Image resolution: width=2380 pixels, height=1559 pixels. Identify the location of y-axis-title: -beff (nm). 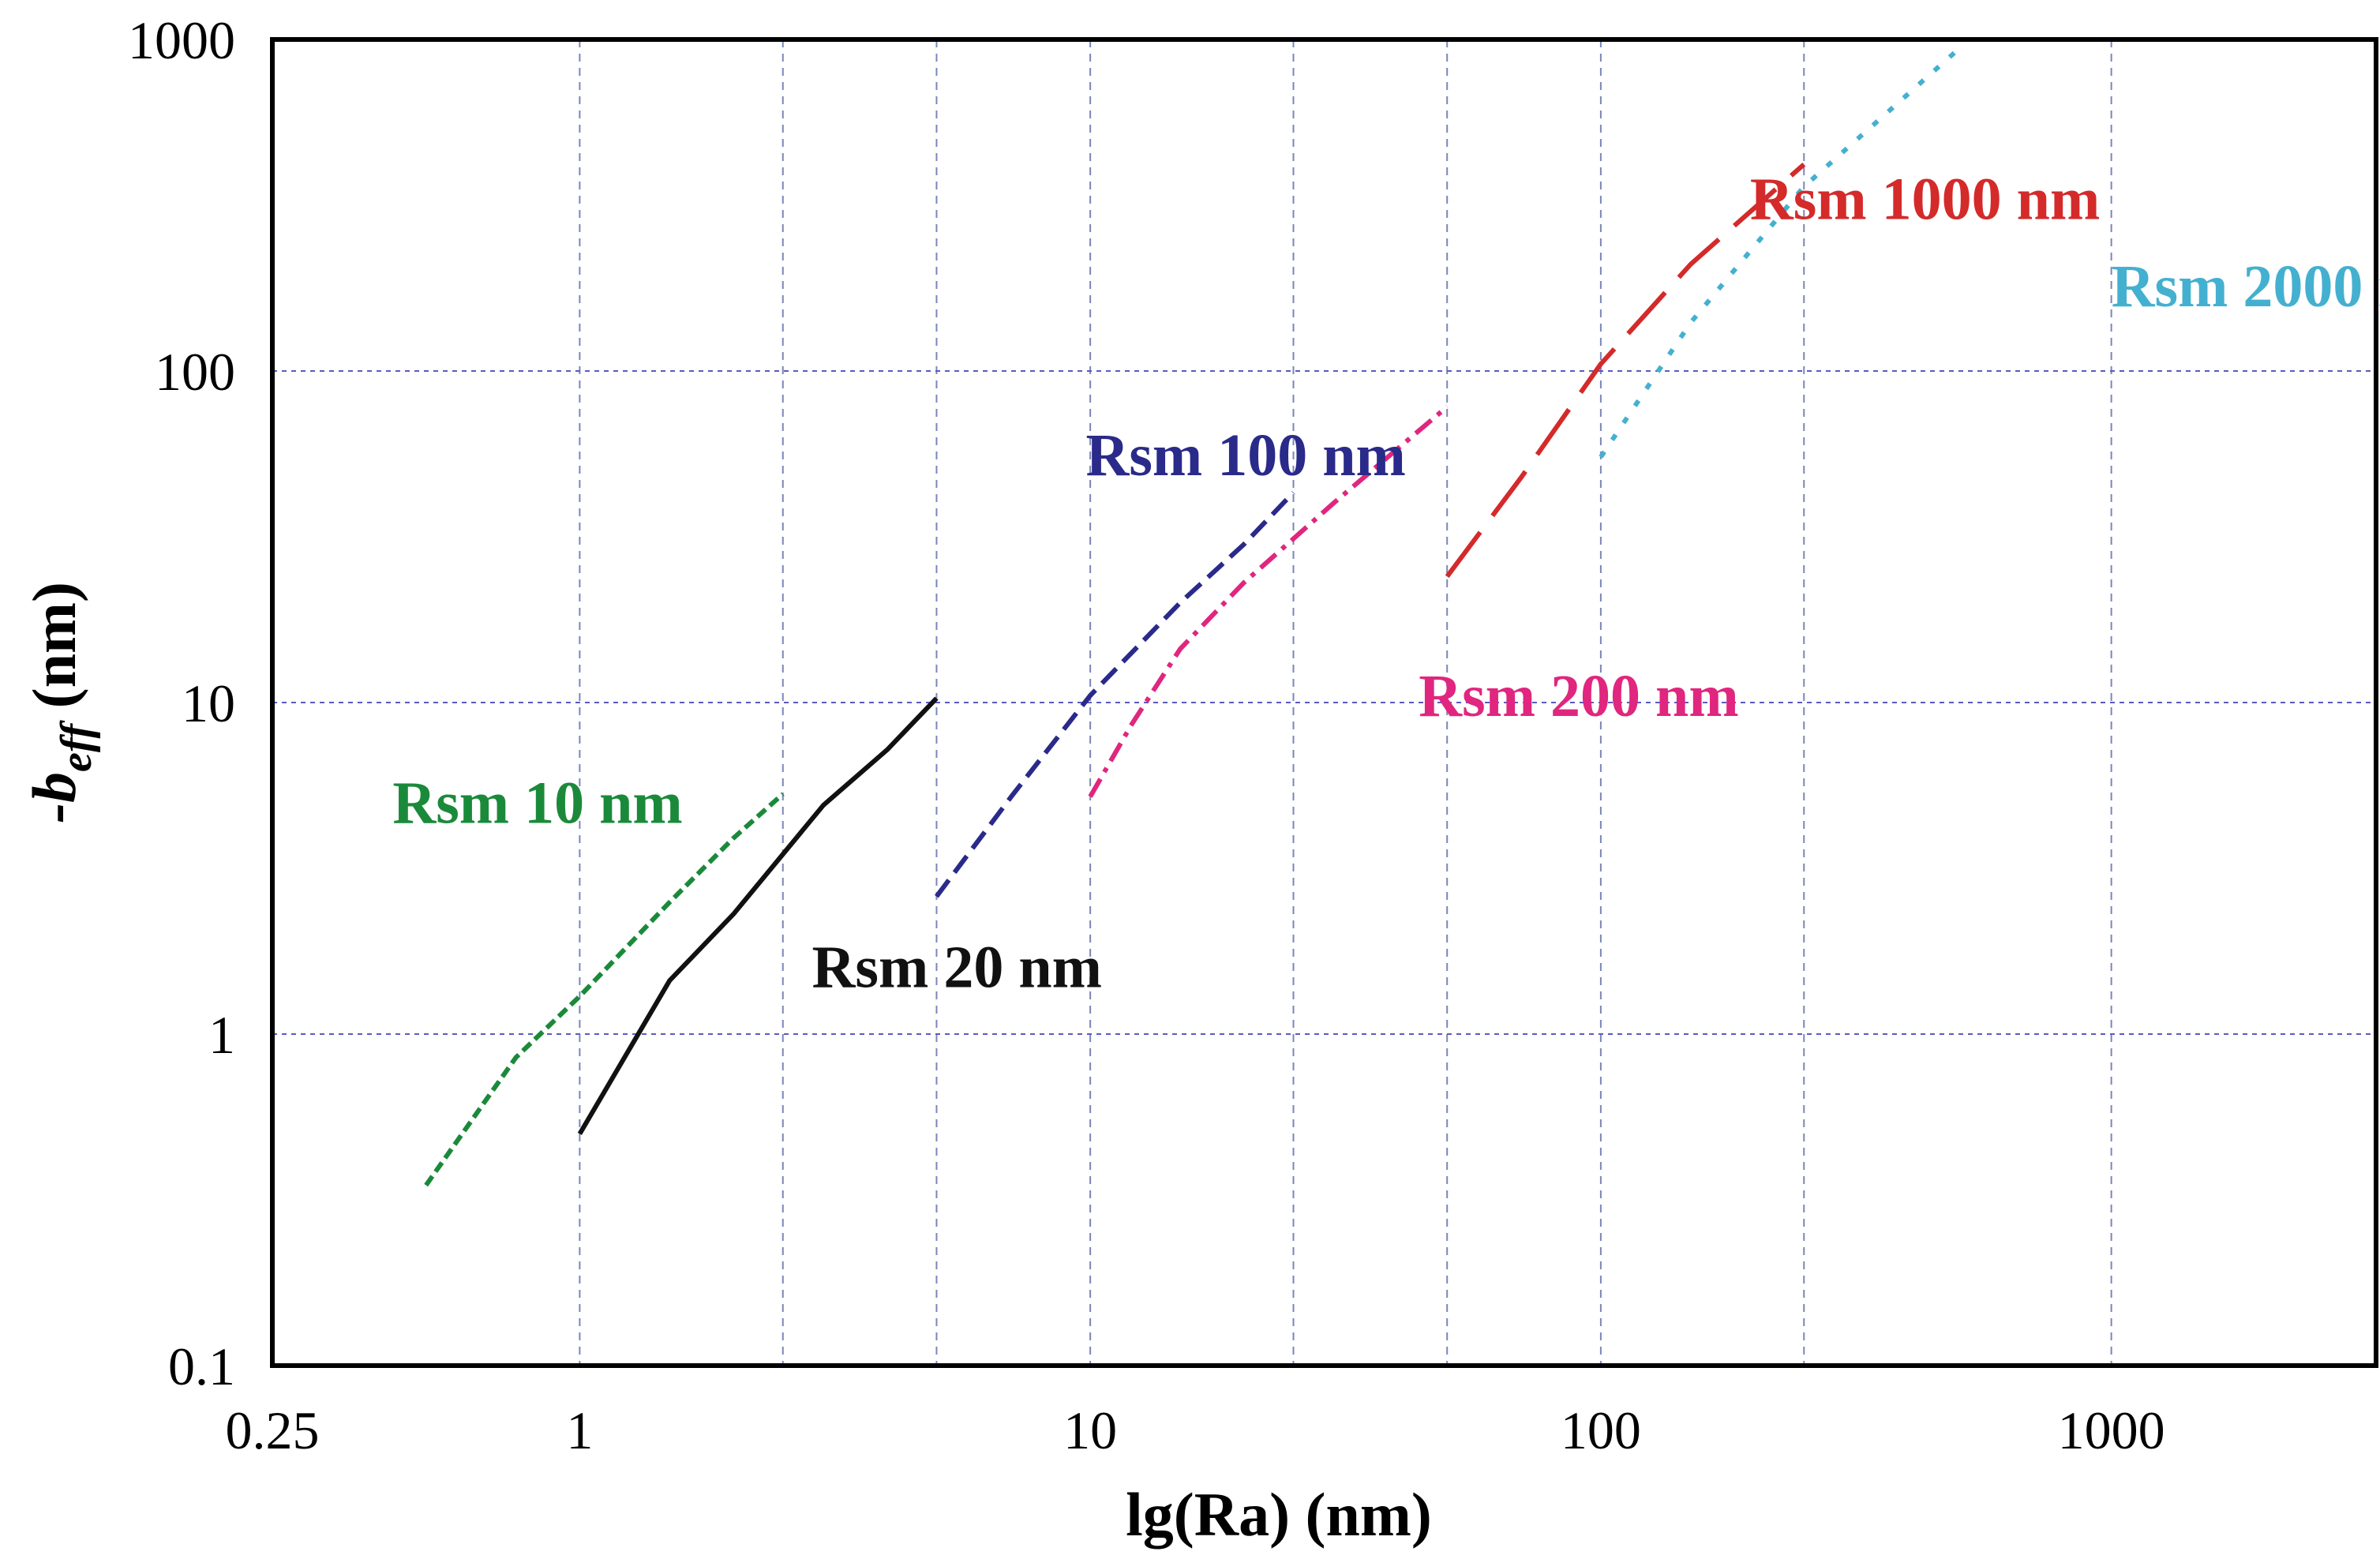
(60, 702).